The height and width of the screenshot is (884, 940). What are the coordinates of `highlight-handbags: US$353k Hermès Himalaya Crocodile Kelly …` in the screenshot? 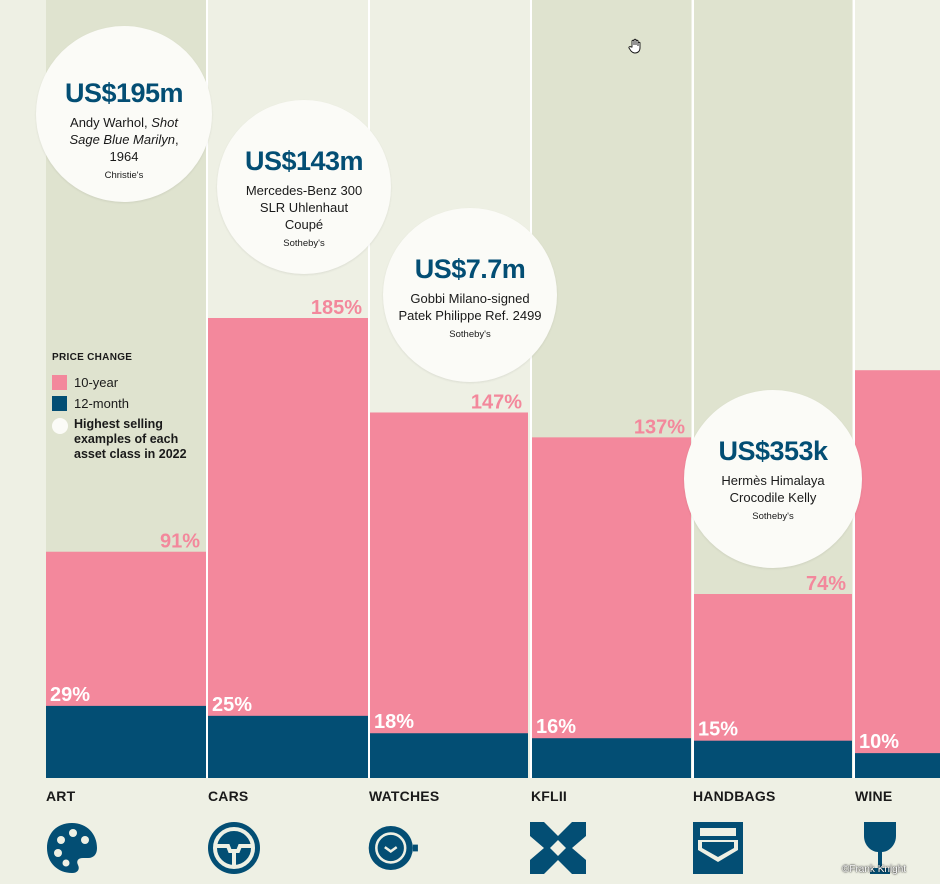 It's located at (773, 479).